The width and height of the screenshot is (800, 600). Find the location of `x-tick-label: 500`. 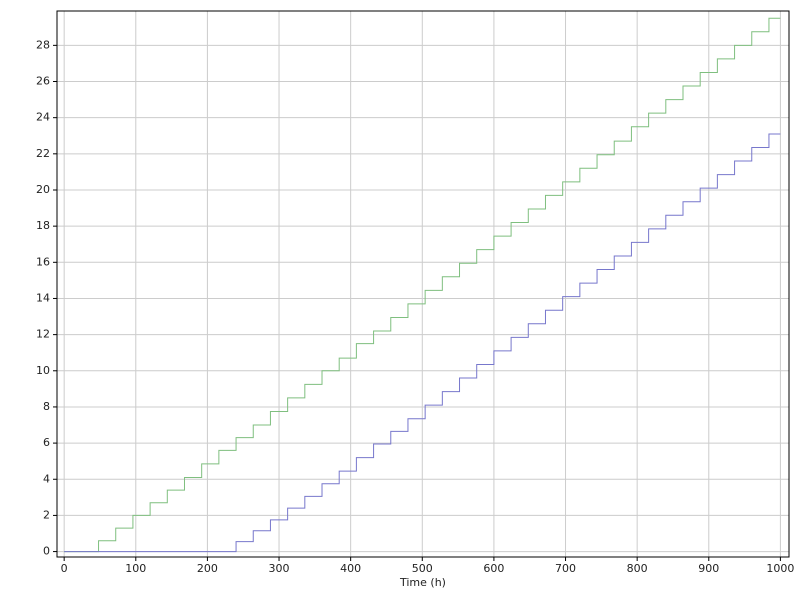

x-tick-label: 500 is located at coordinates (422, 568).